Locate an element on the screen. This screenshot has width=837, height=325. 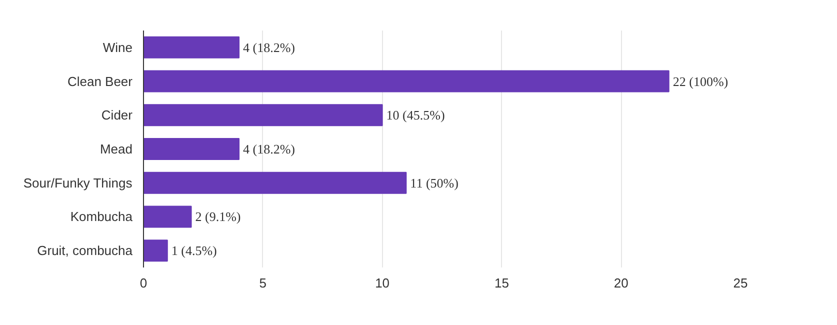
data-label: 2 (9.1%) is located at coordinates (218, 216).